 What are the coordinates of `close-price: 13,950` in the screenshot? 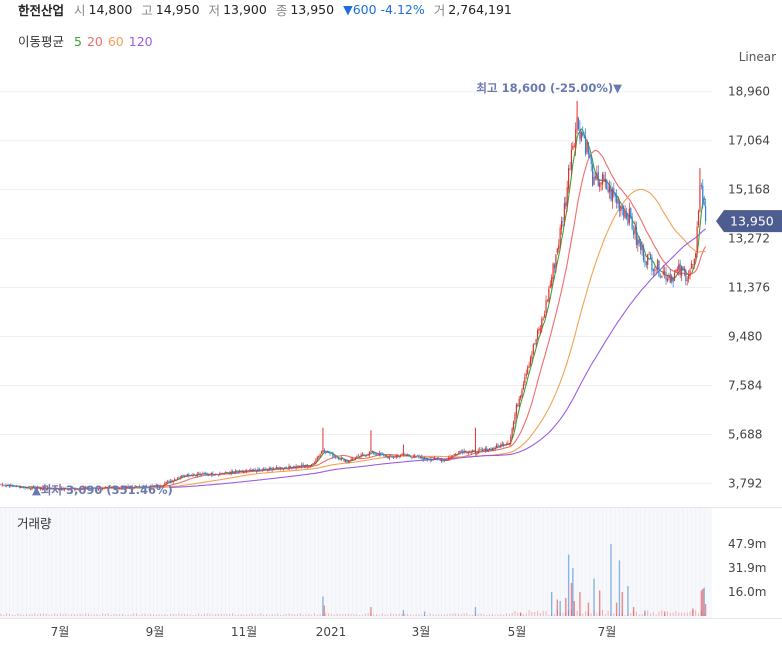 It's located at (312, 9).